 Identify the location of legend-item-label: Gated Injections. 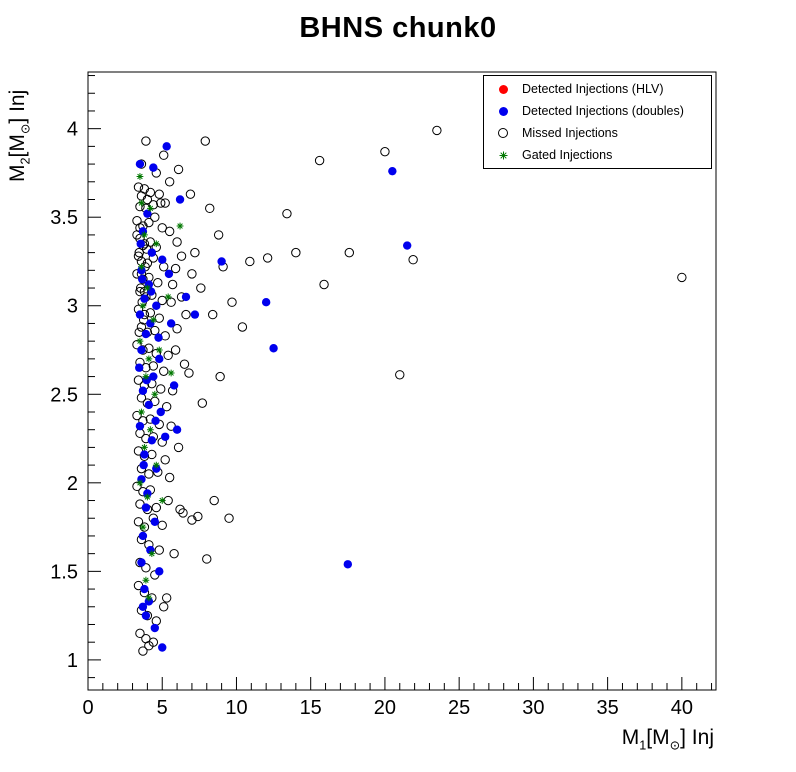
(567, 155).